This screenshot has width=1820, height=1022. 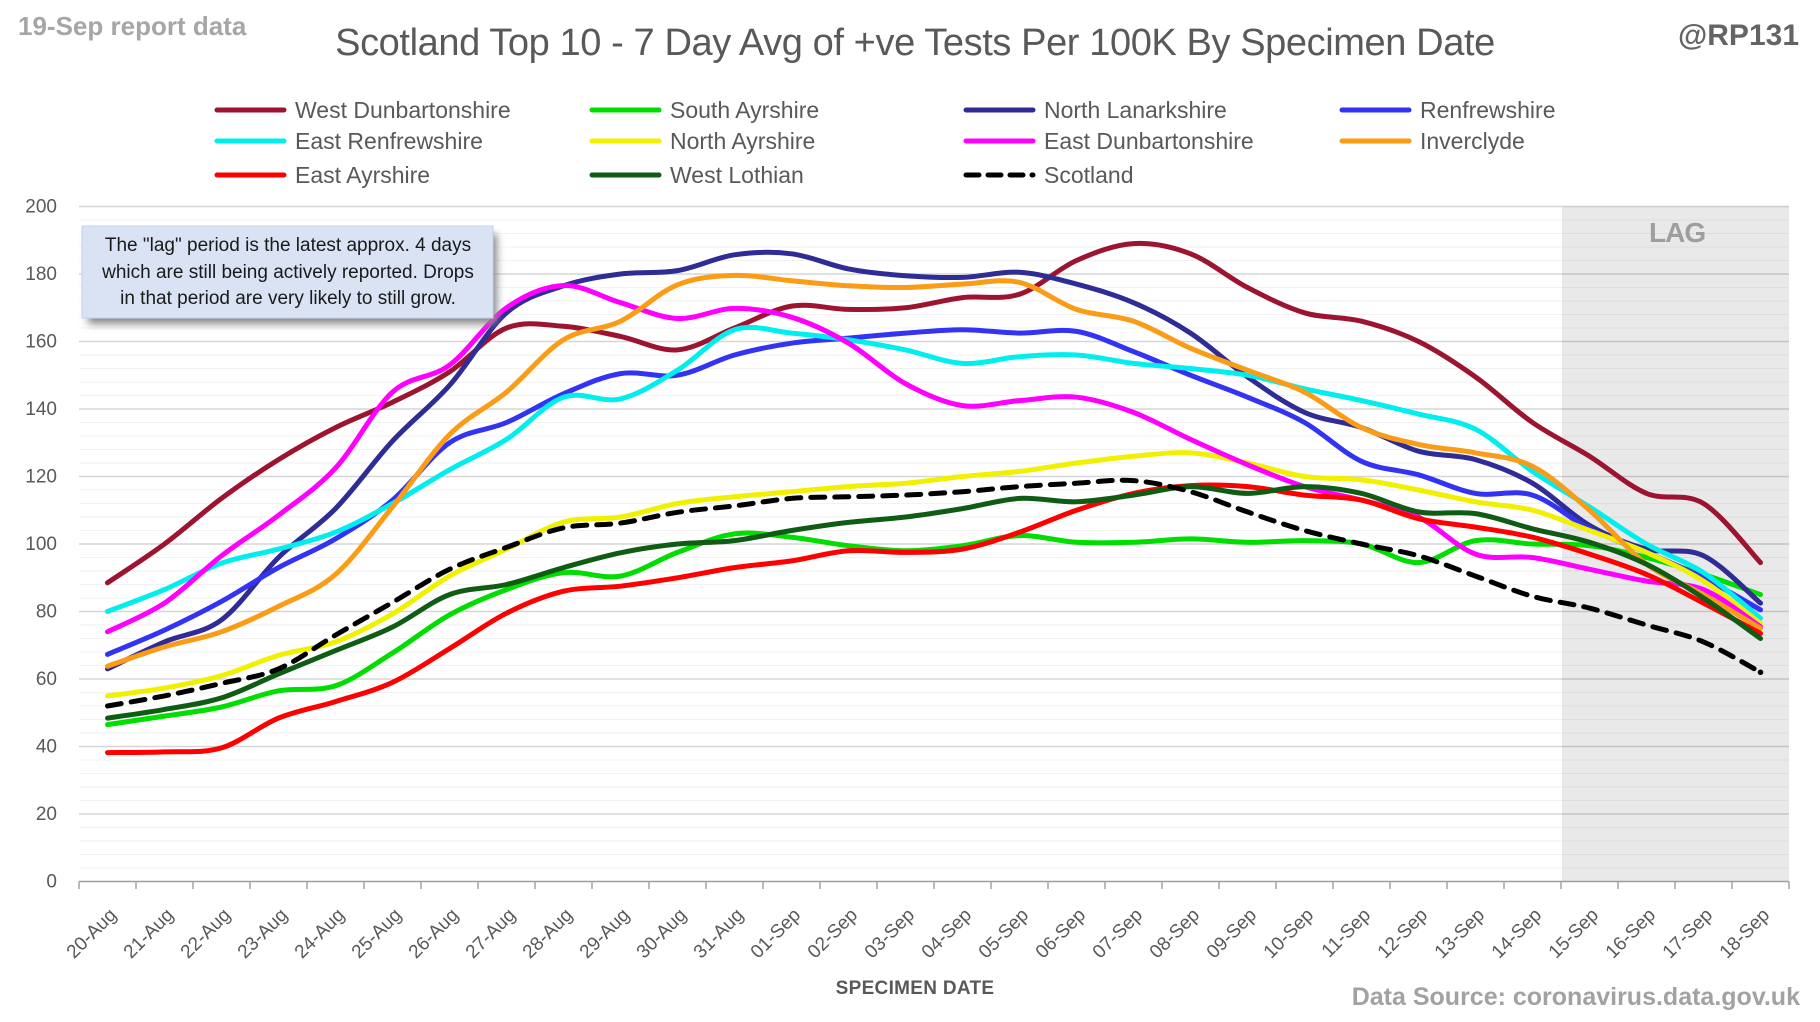 What do you see at coordinates (744, 110) in the screenshot?
I see `svg-text: South Ayrshire` at bounding box center [744, 110].